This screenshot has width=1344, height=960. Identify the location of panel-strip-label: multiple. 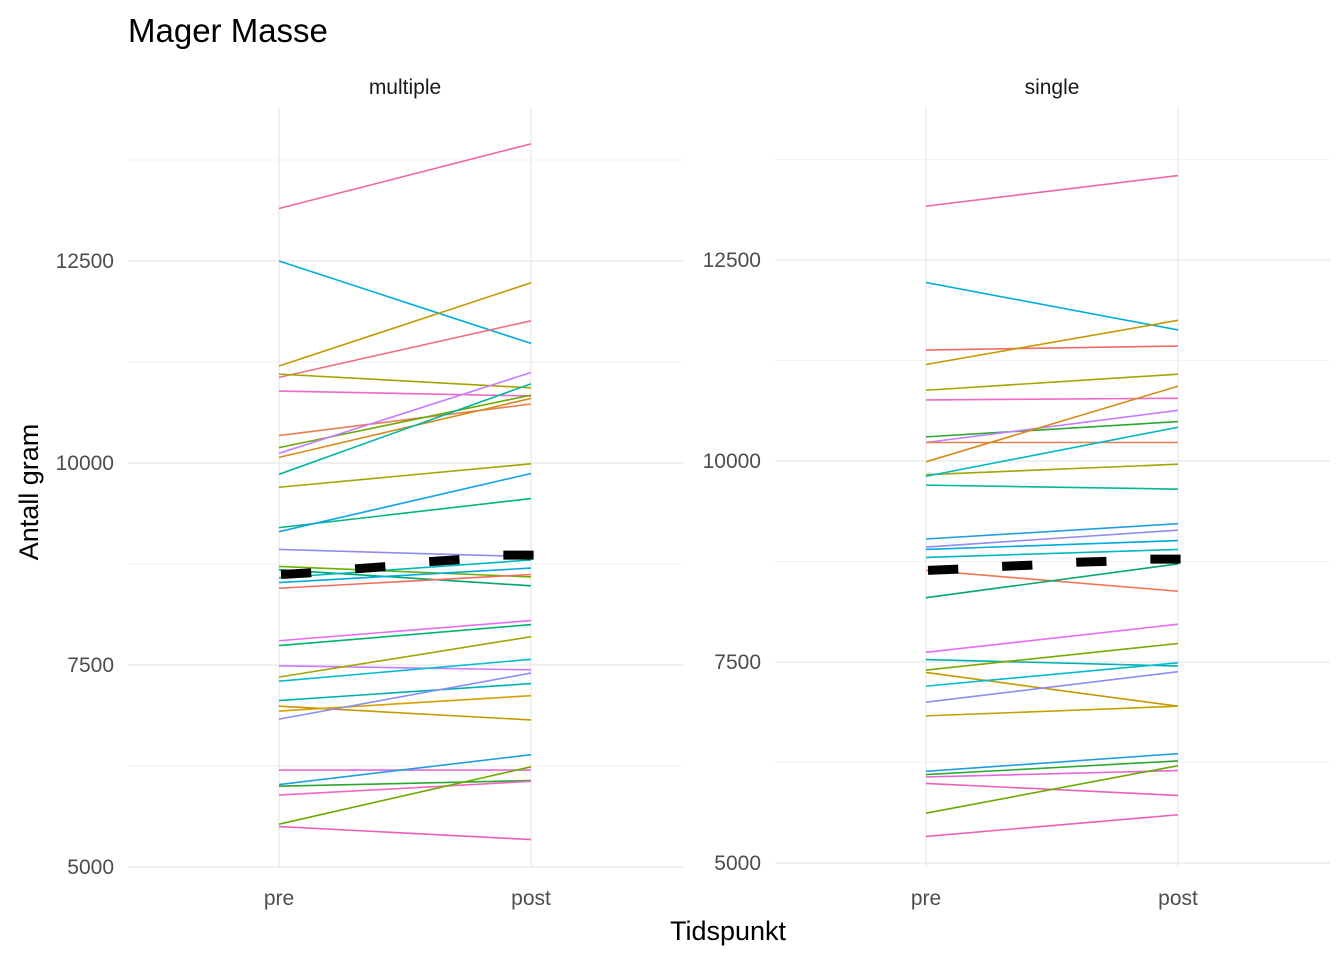
(405, 87).